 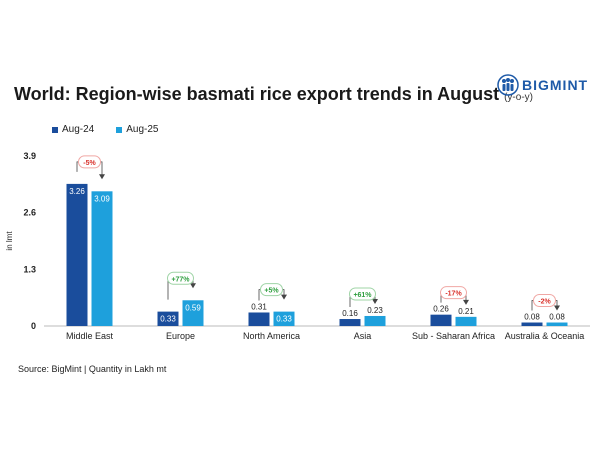 I want to click on bar-value-label: 0.21, so click(x=466, y=311).